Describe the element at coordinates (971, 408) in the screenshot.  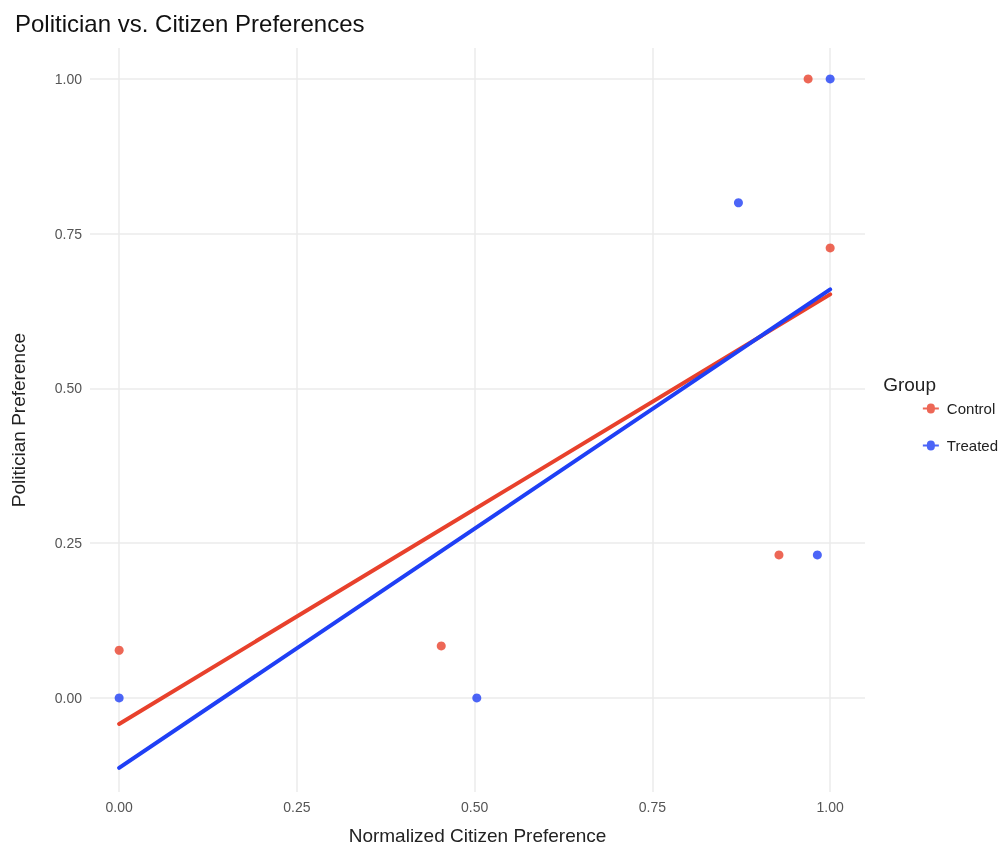
I see `legend-label: Control` at that location.